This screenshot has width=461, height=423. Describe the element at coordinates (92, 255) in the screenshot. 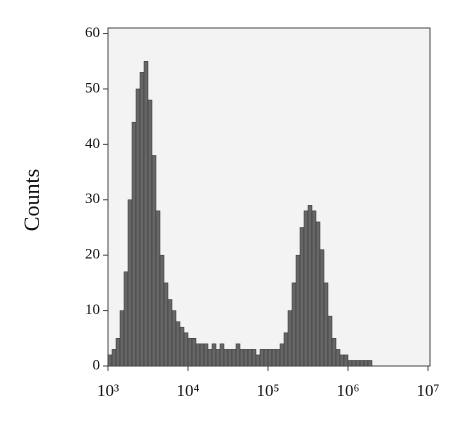

I see `y-tick-label: 20` at that location.